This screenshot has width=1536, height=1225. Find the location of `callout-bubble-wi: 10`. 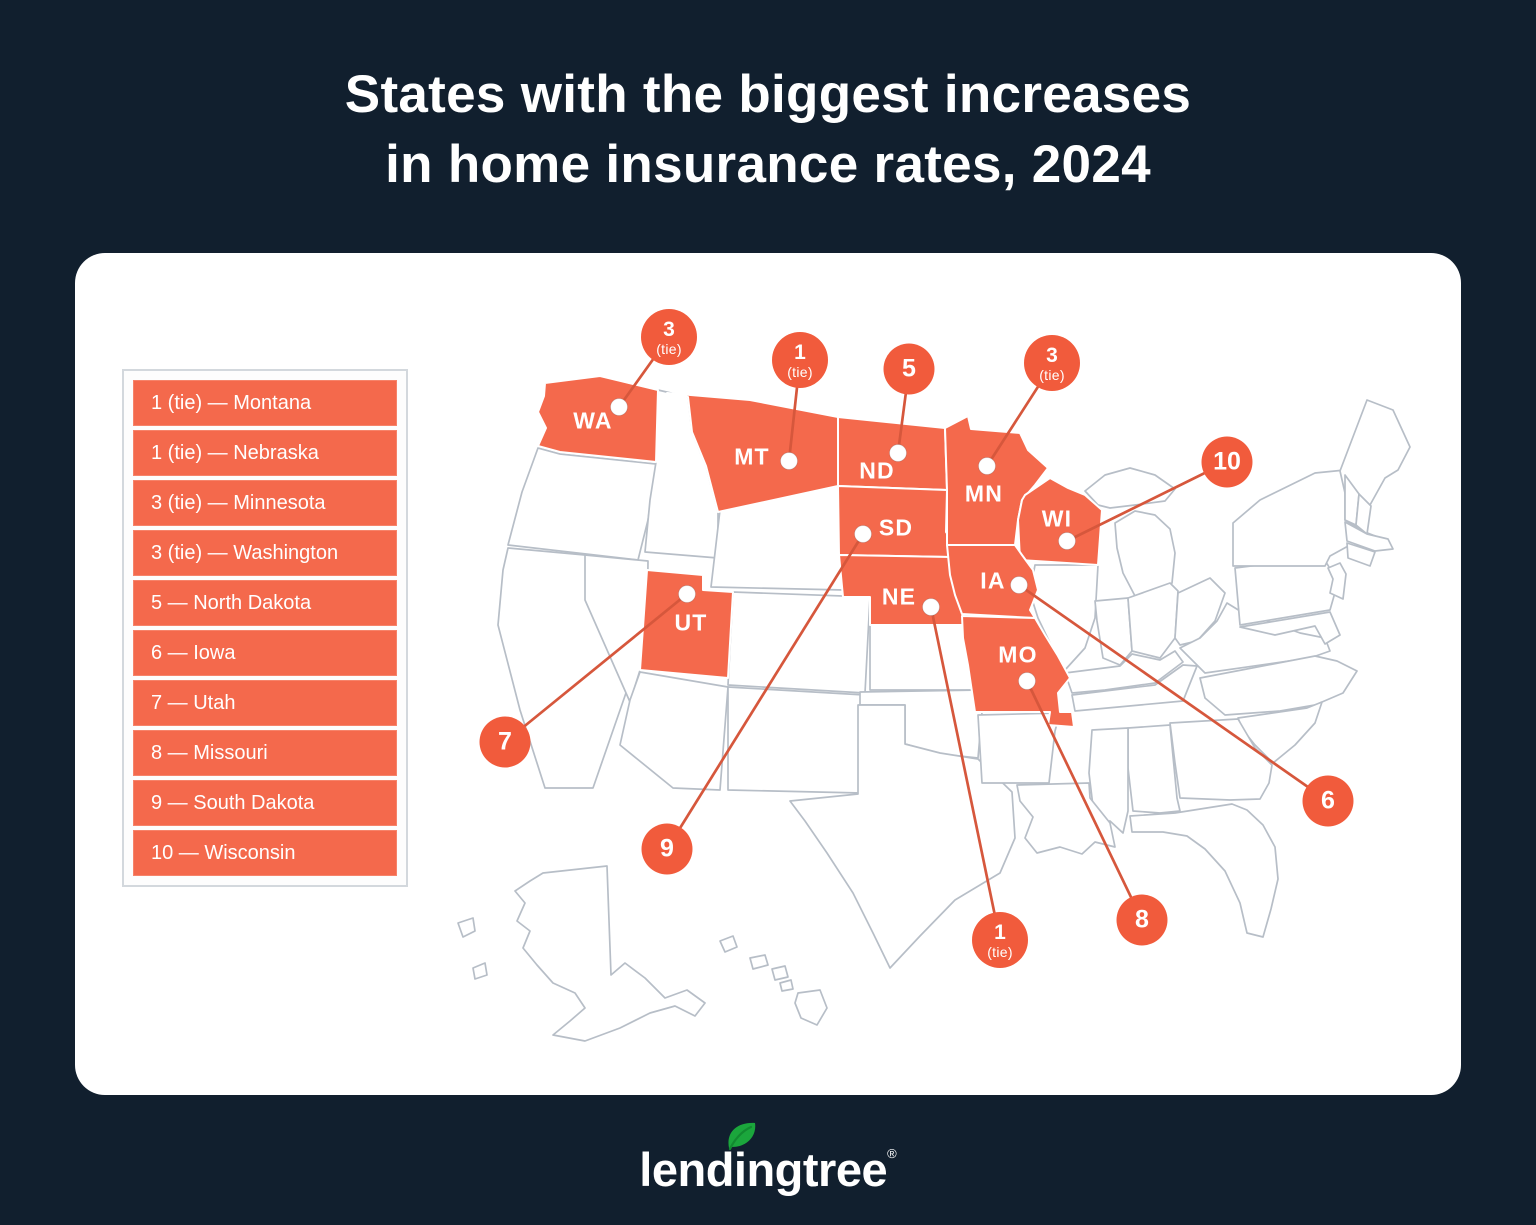

callout-bubble-wi: 10 is located at coordinates (1227, 462).